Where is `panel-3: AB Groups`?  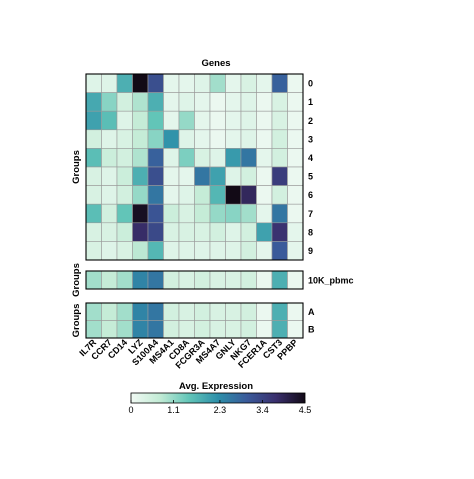
panel-3: AB Groups is located at coordinates (193, 320).